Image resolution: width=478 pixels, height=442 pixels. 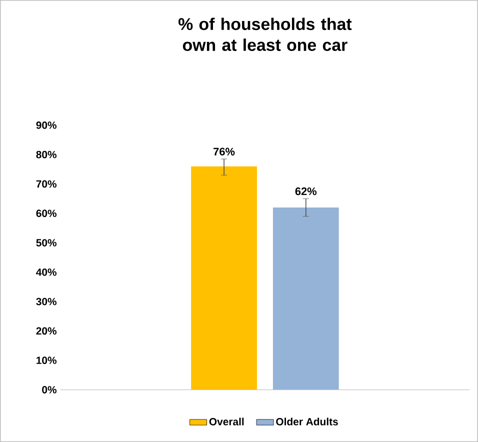 What do you see at coordinates (49, 390) in the screenshot?
I see `y-tick-label: 0%` at bounding box center [49, 390].